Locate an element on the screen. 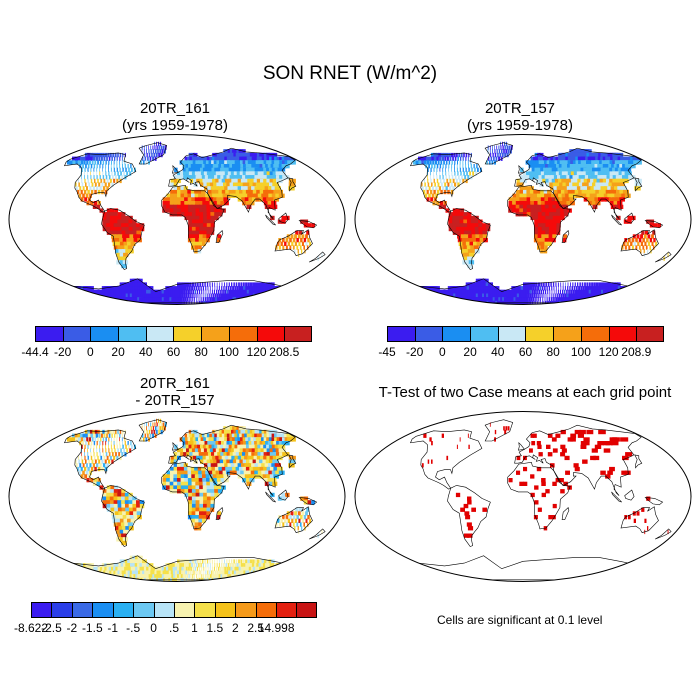 This screenshot has width=700, height=700. colorbar-tick-label: -44.4 is located at coordinates (35, 352).